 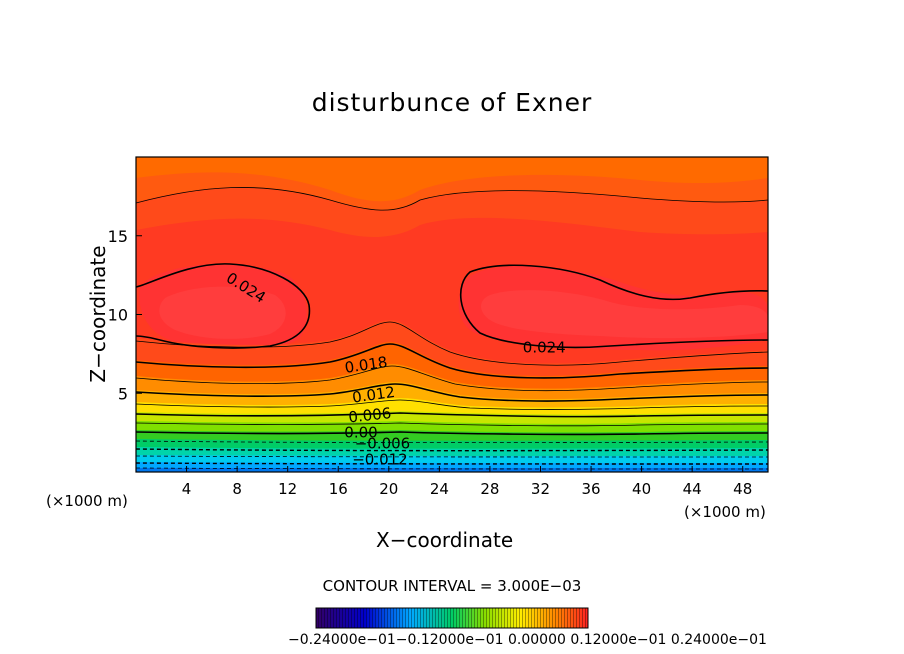 I want to click on x-tick-label: 12, so click(x=287, y=489).